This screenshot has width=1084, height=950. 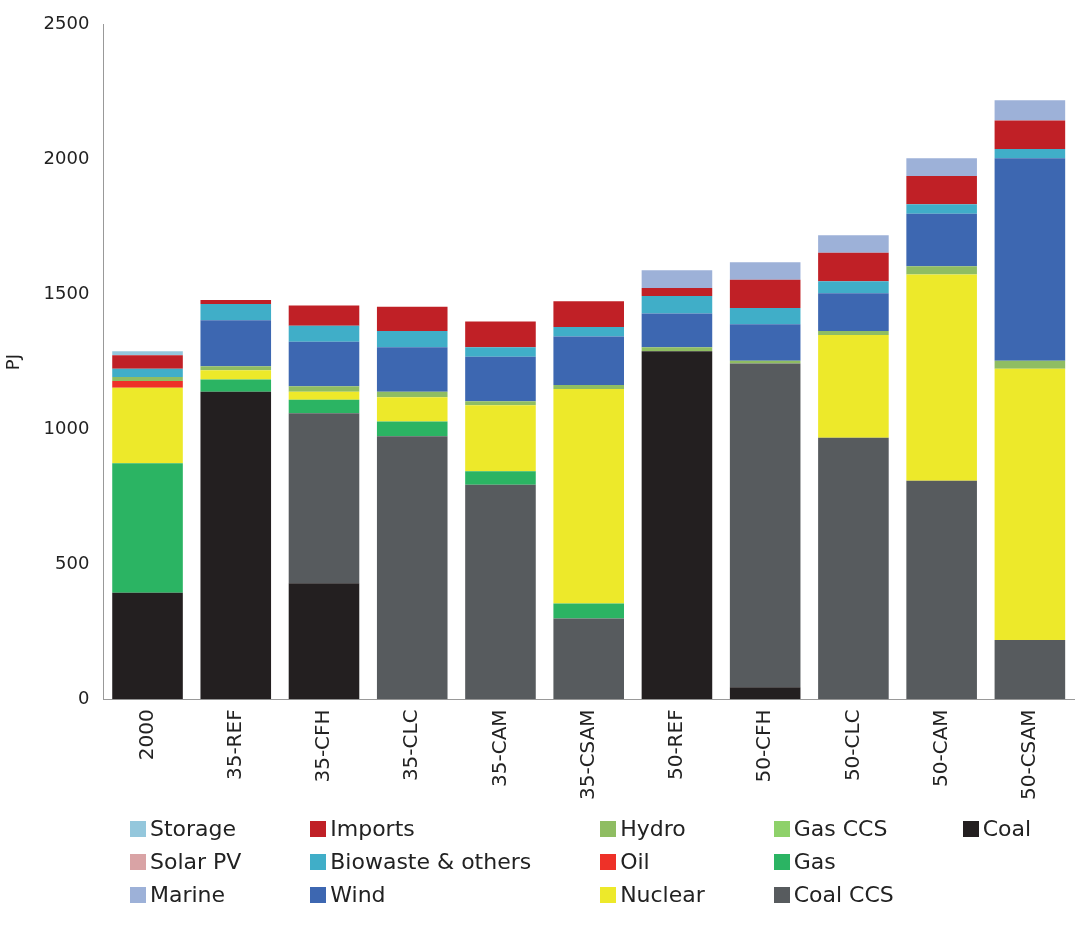 I want to click on legend-label: Biowaste & others, so click(x=431, y=861).